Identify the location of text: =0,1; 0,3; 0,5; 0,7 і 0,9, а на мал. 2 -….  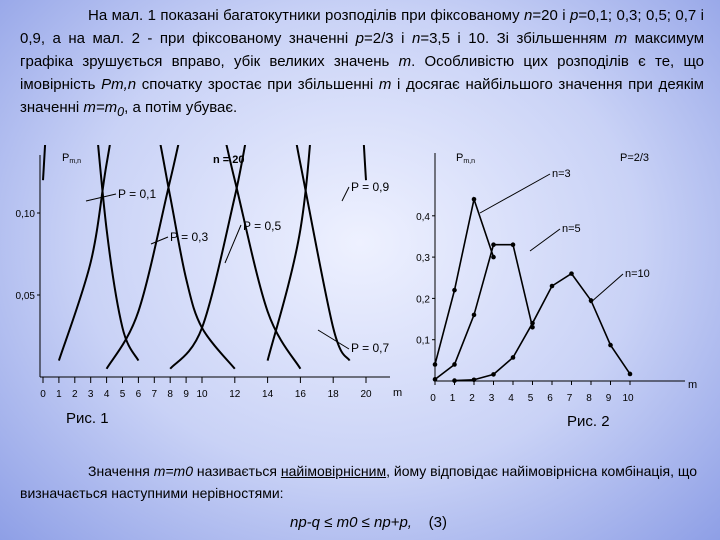
(362, 27).